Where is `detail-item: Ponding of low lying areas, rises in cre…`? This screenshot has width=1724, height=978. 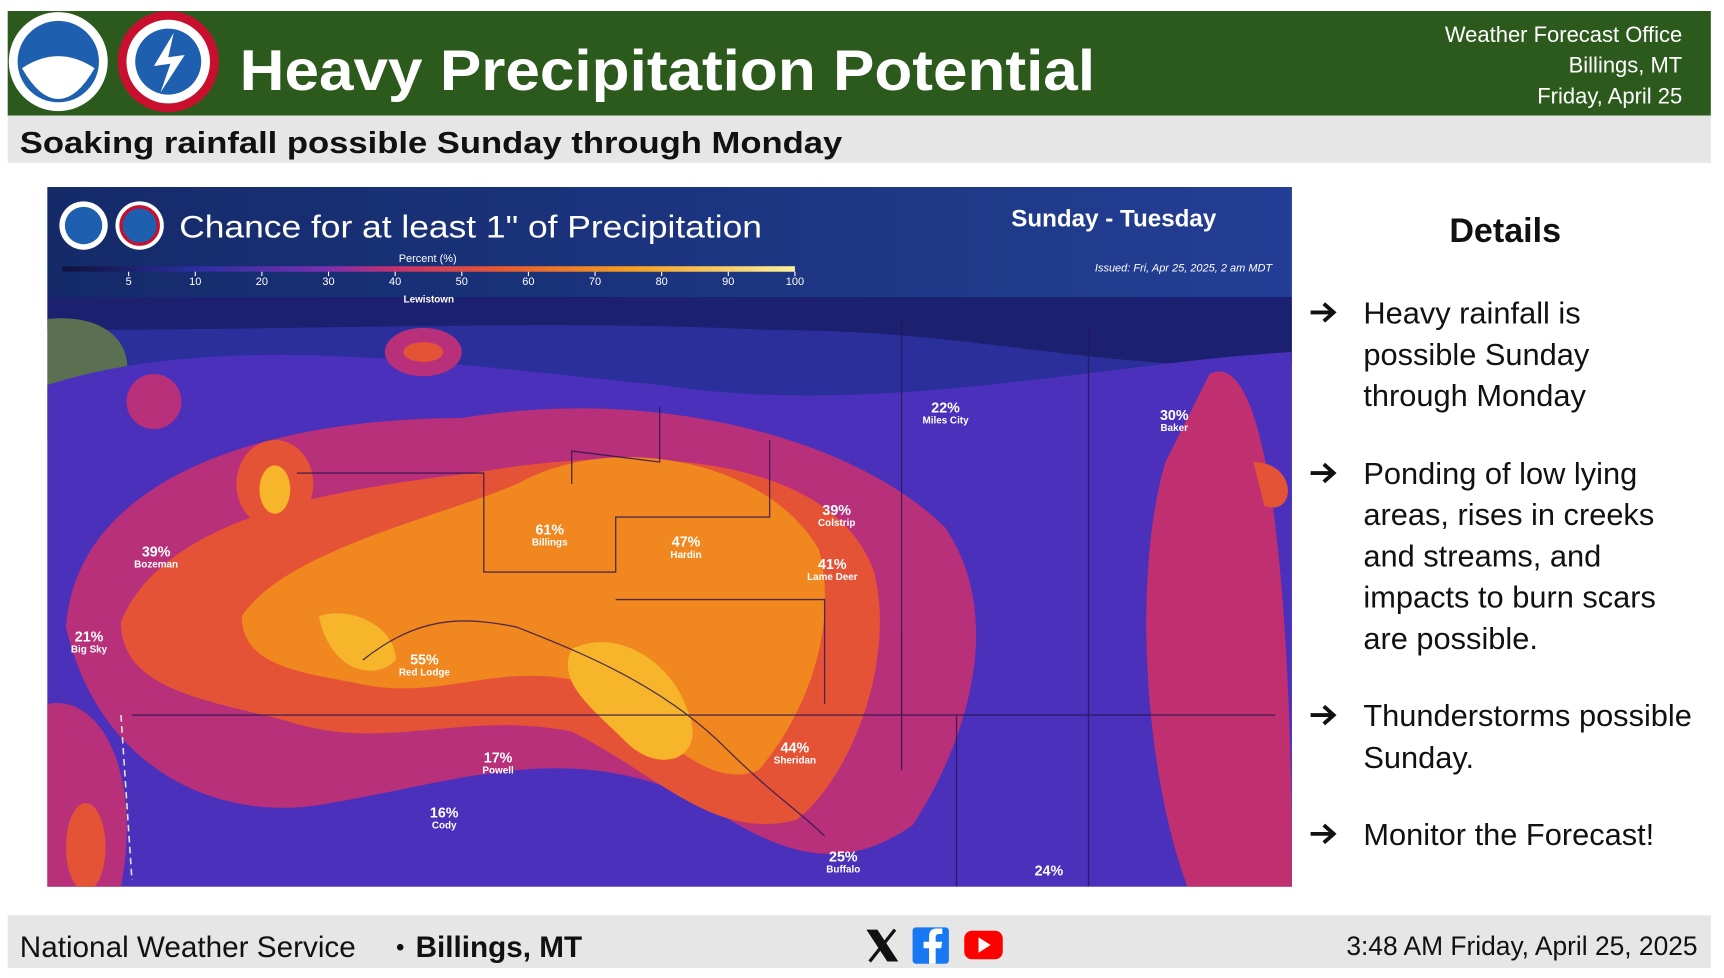
detail-item: Ponding of low lying areas, rises in cre… is located at coordinates (1511, 556).